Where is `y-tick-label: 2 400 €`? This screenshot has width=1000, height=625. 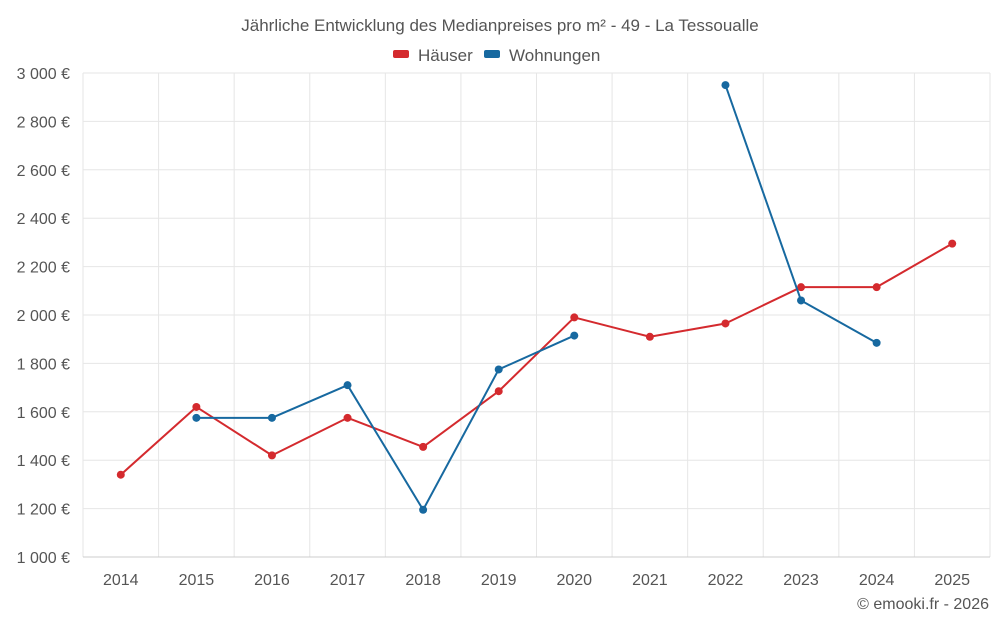 y-tick-label: 2 400 € is located at coordinates (43, 219).